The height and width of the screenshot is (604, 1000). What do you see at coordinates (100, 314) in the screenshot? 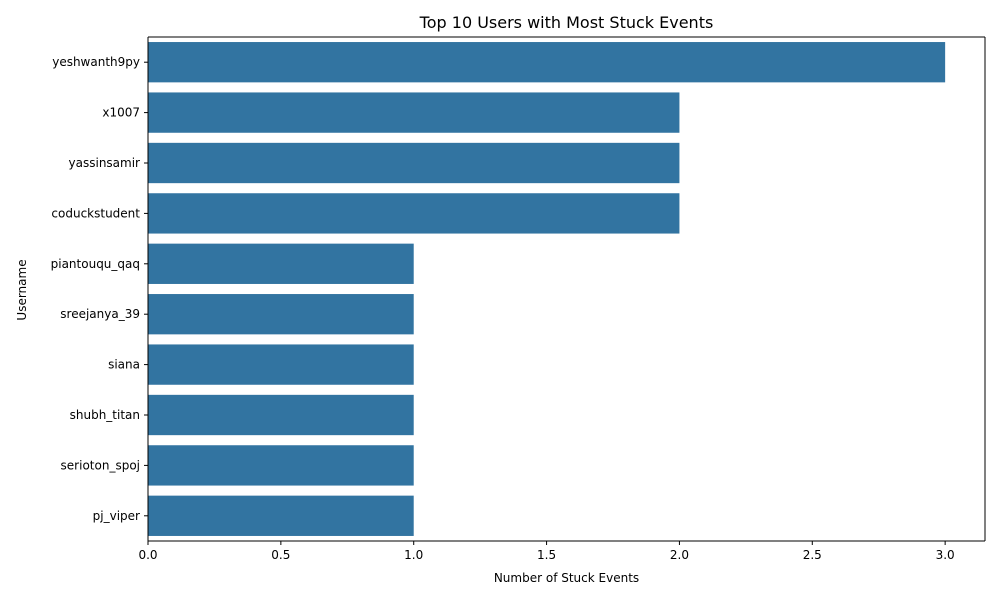
I see `y-tick-label: sreejanya_39` at bounding box center [100, 314].